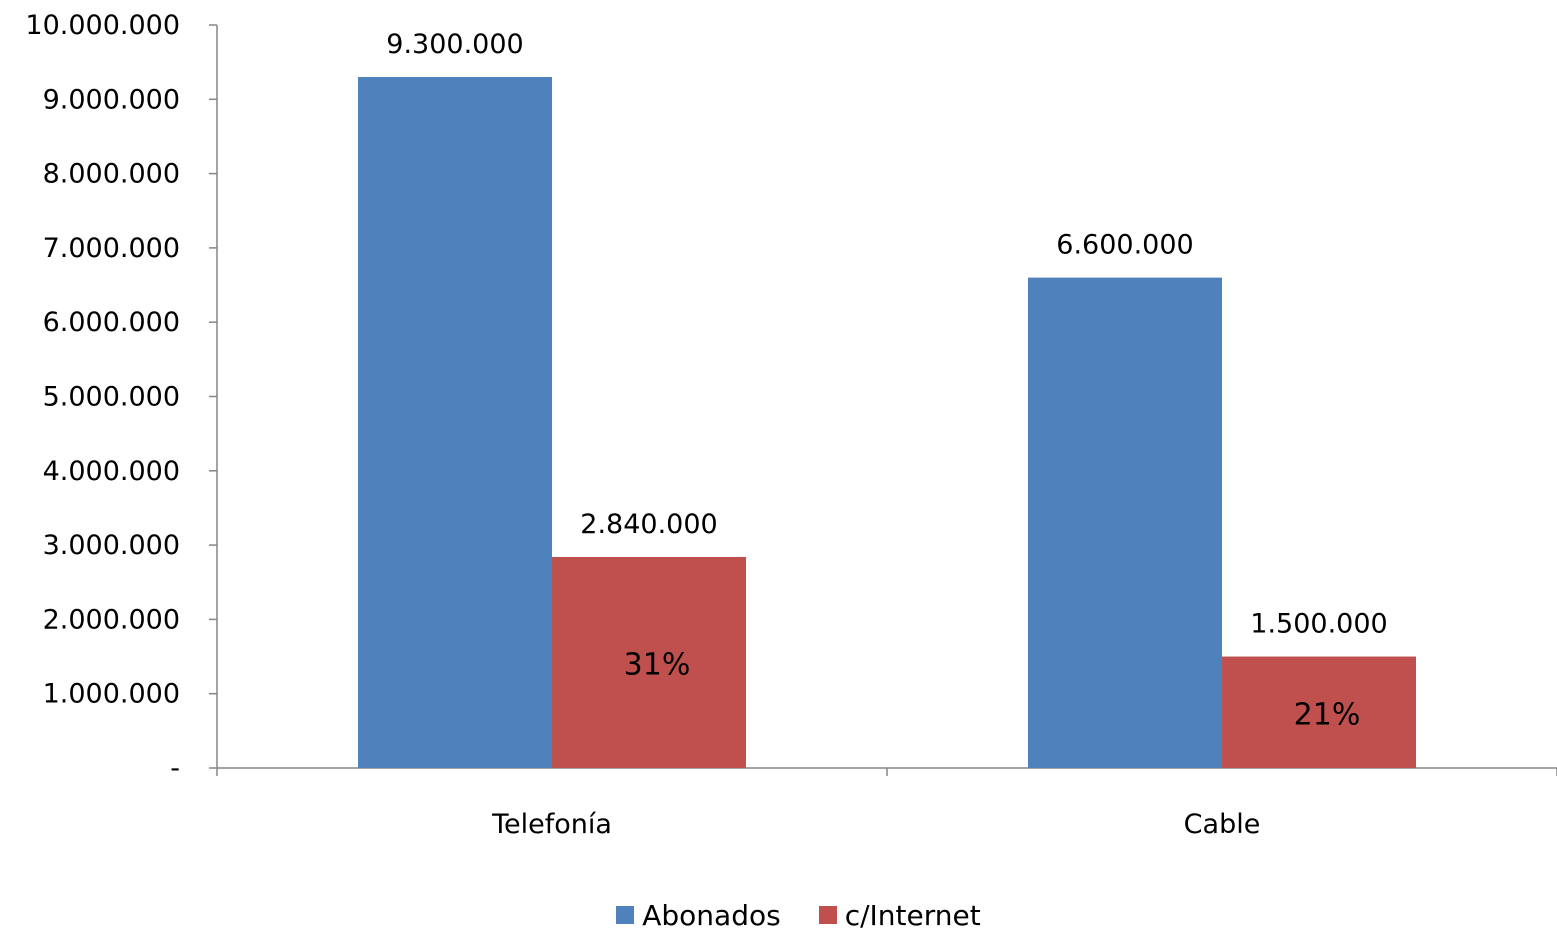 Image resolution: width=1557 pixels, height=935 pixels. I want to click on x-axis: Telefonía Cable, so click(886, 803).